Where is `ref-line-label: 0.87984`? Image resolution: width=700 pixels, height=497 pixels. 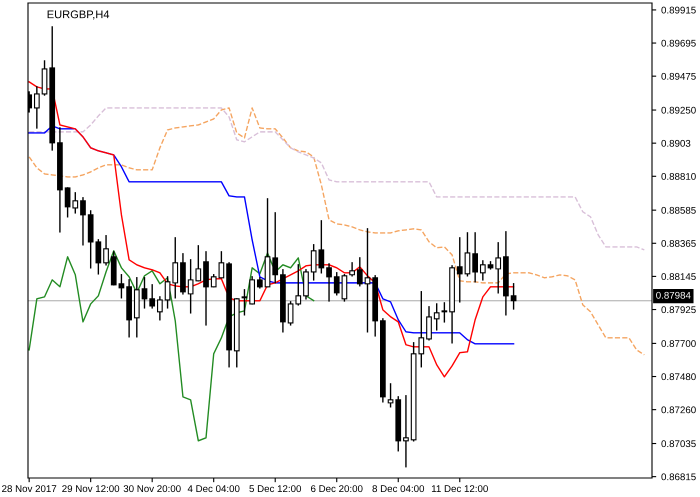 ref-line-label: 0.87984 is located at coordinates (673, 295).